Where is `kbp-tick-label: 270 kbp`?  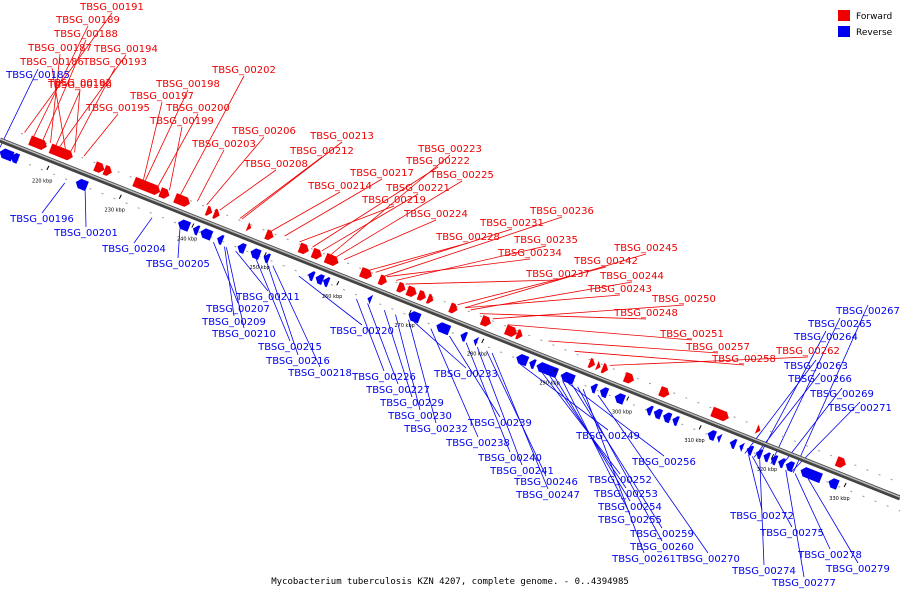
kbp-tick-label: 270 kbp is located at coordinates (404, 326).